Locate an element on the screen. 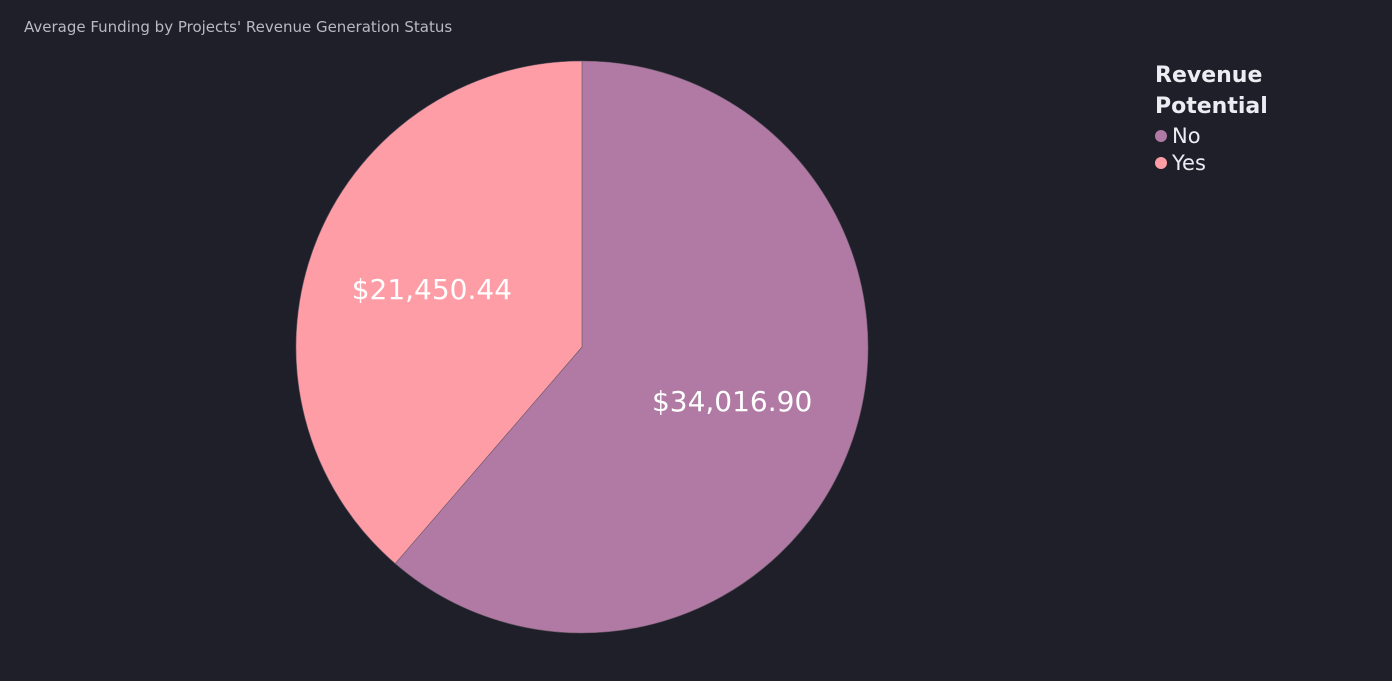 The image size is (1392, 681). legend-swatch-no is located at coordinates (1161, 135).